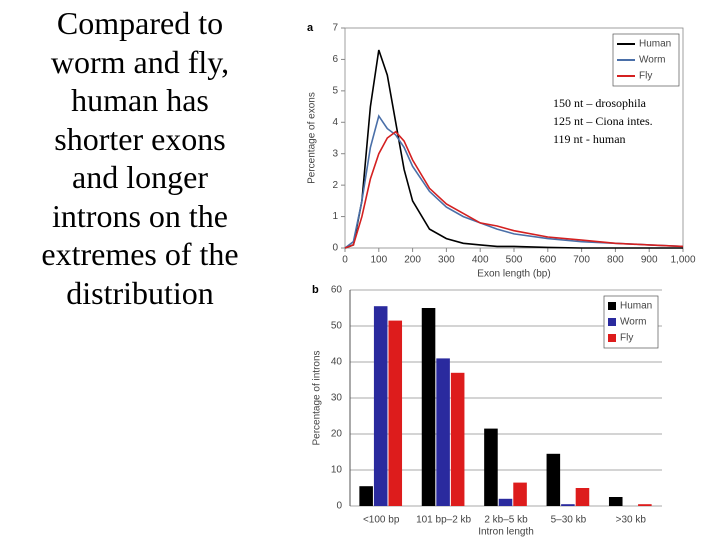  What do you see at coordinates (335, 90) in the screenshot?
I see `y-tick-label: 5` at bounding box center [335, 90].